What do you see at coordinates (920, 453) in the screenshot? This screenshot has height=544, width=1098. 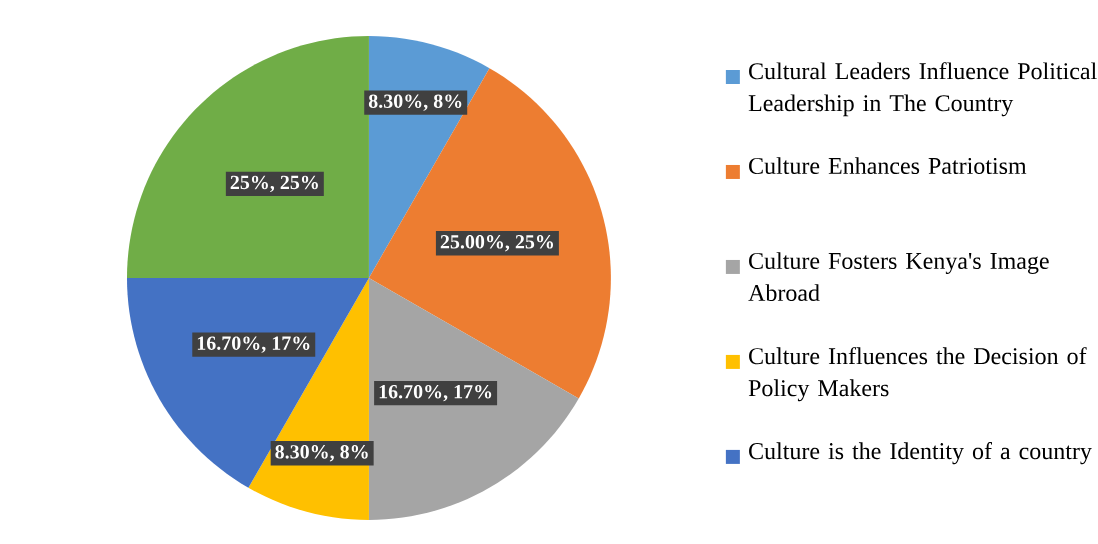 I see `legend-label: Culture is the Identity of a country` at bounding box center [920, 453].